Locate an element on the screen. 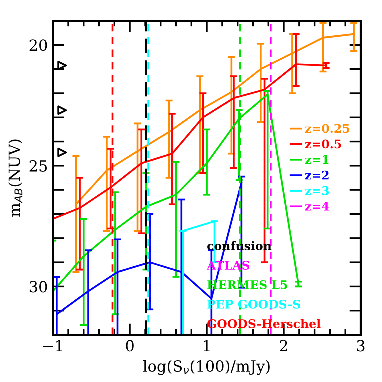  legend-label: z=2 is located at coordinates (317, 175).